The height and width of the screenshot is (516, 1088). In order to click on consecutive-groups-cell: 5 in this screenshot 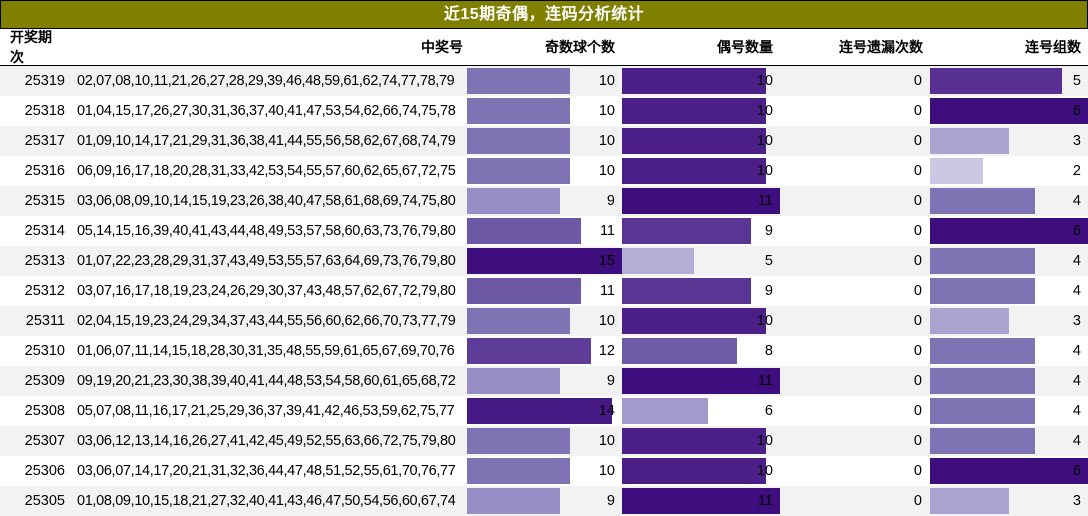, I will do `click(1009, 81)`.